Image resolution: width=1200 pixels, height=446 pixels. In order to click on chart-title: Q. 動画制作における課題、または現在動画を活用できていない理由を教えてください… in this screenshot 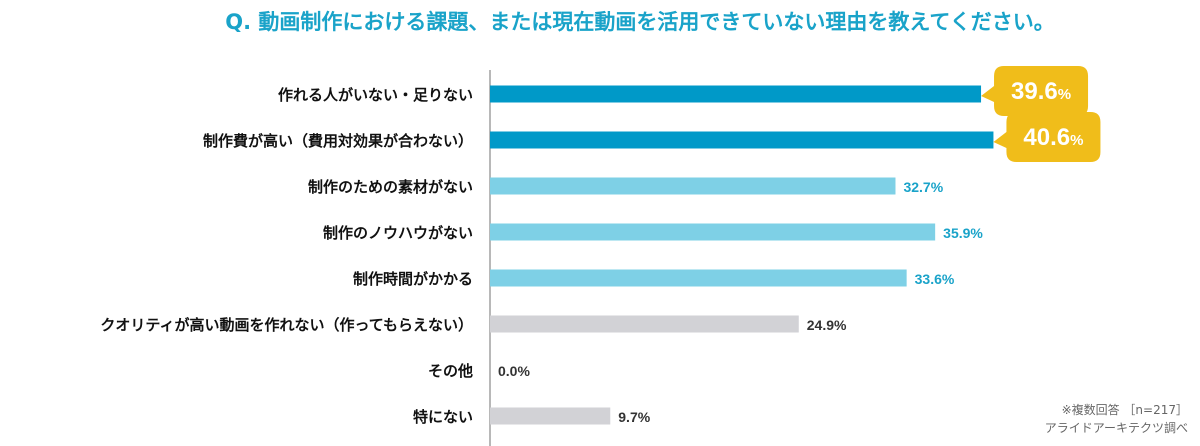, I will do `click(639, 22)`.